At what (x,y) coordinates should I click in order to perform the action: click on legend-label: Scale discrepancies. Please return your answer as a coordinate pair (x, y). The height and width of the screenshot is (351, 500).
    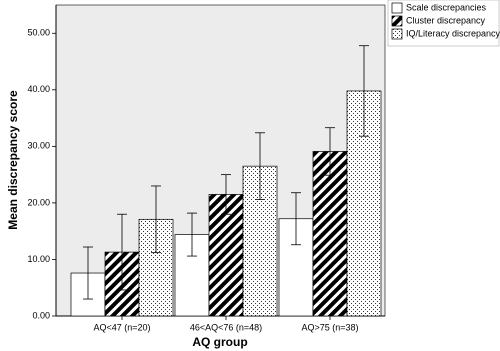
    Looking at the image, I should click on (446, 7).